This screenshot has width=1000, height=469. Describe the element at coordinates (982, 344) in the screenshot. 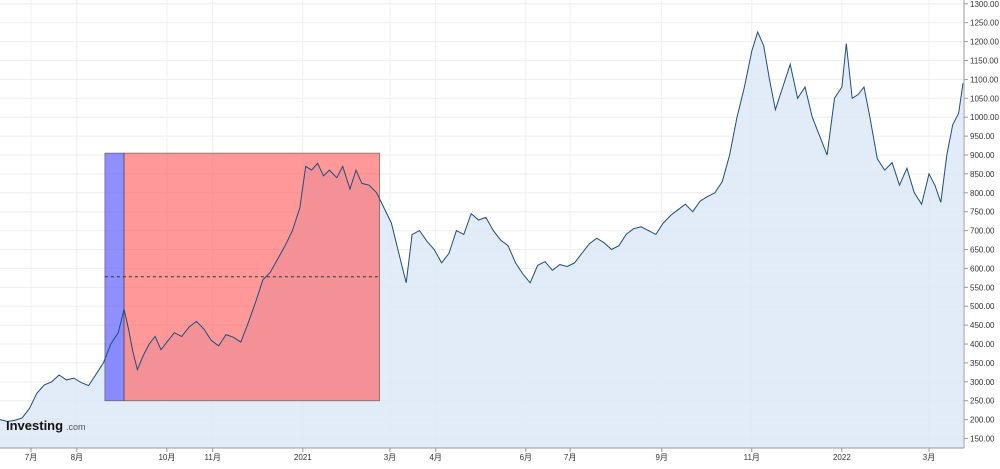

I see `y-tick-label: 400.00` at that location.